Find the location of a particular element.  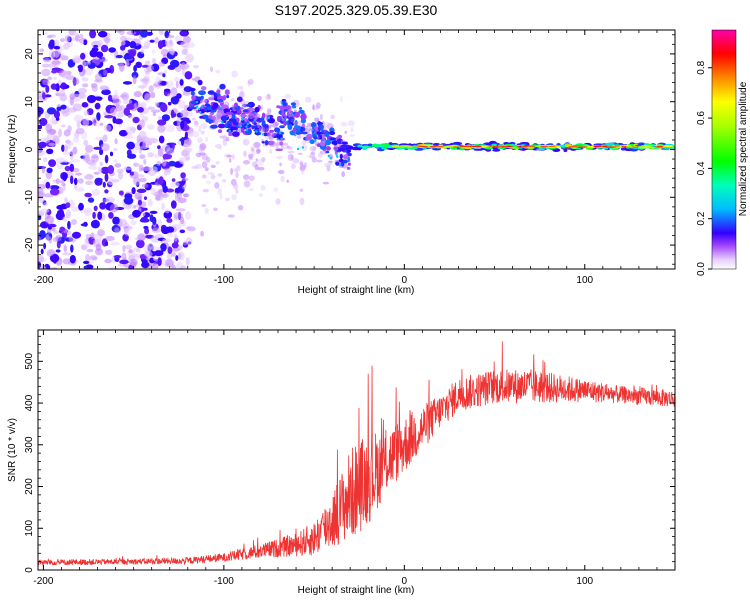

chart-title: S197.2025.329.05.39.E30 is located at coordinates (356, 10).